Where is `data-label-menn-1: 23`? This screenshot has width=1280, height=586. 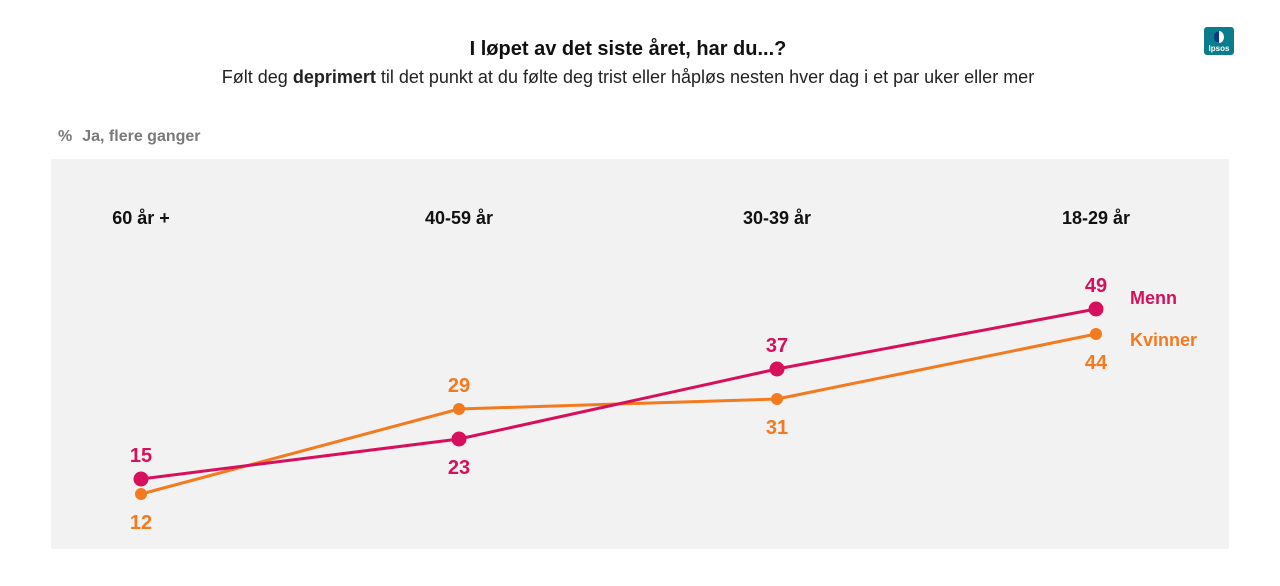 data-label-menn-1: 23 is located at coordinates (459, 468).